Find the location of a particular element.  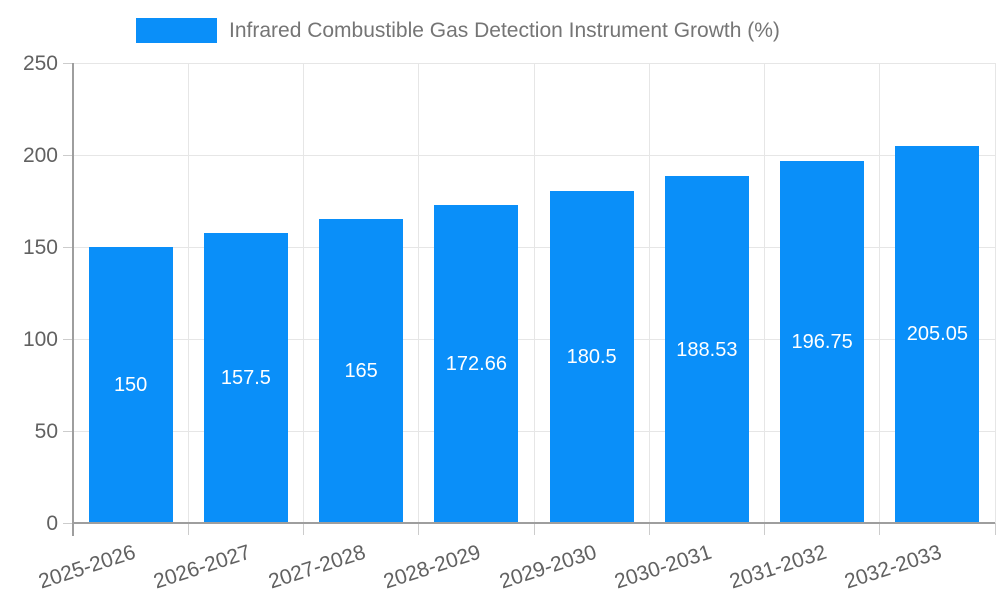

y-axis-tick-label: 100 is located at coordinates (40, 339).